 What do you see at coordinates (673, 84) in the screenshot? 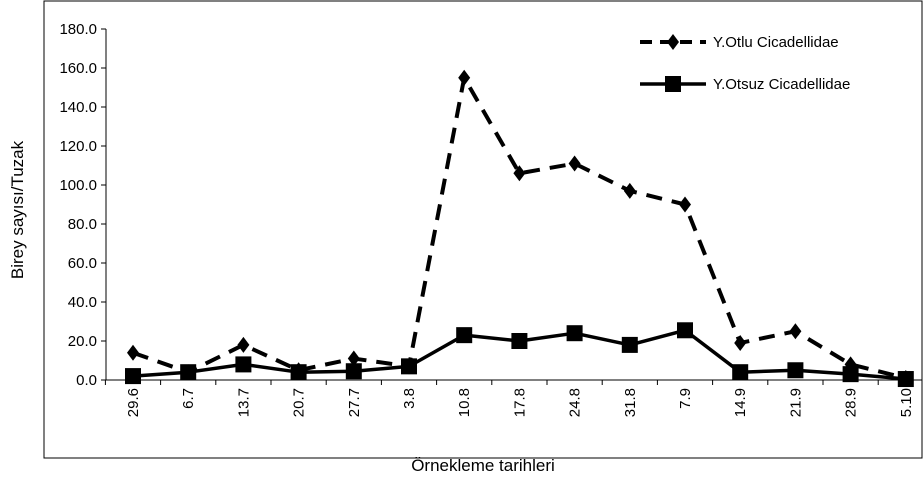
I see `legend-square-marker` at bounding box center [673, 84].